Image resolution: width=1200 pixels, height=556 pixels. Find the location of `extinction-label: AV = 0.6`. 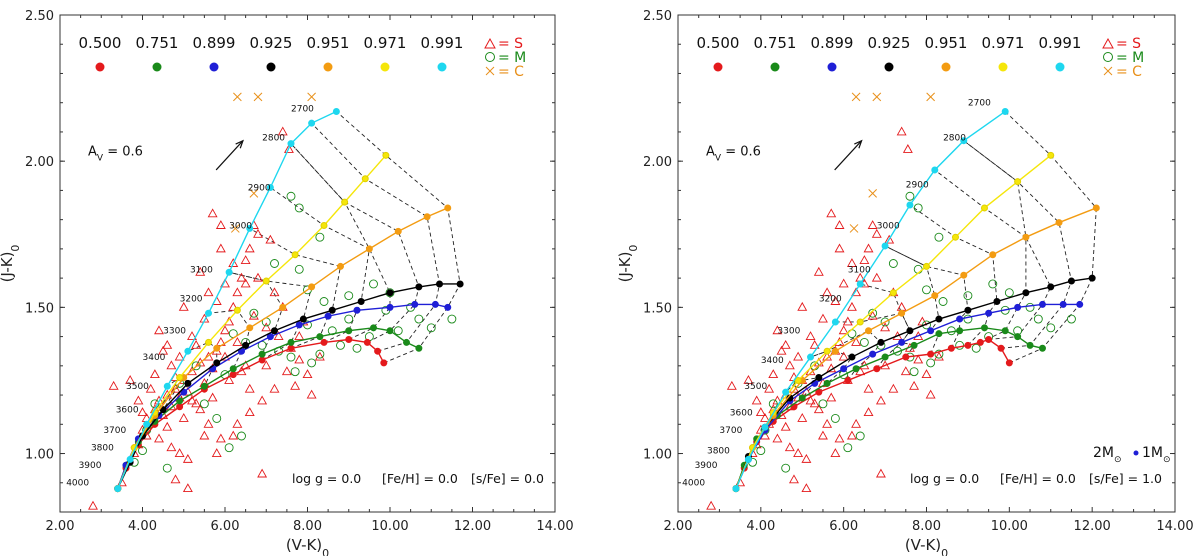

extinction-label: AV = 0.6 is located at coordinates (733, 153).